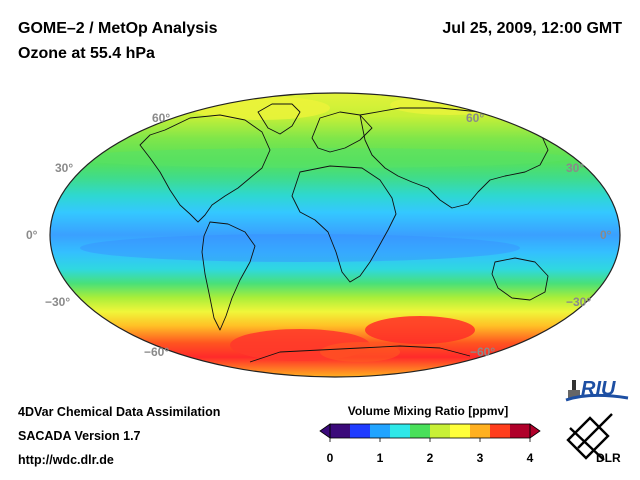 This screenshot has height=480, width=640. Describe the element at coordinates (480, 458) in the screenshot. I see `colorbar-tick-label: 3` at that location.